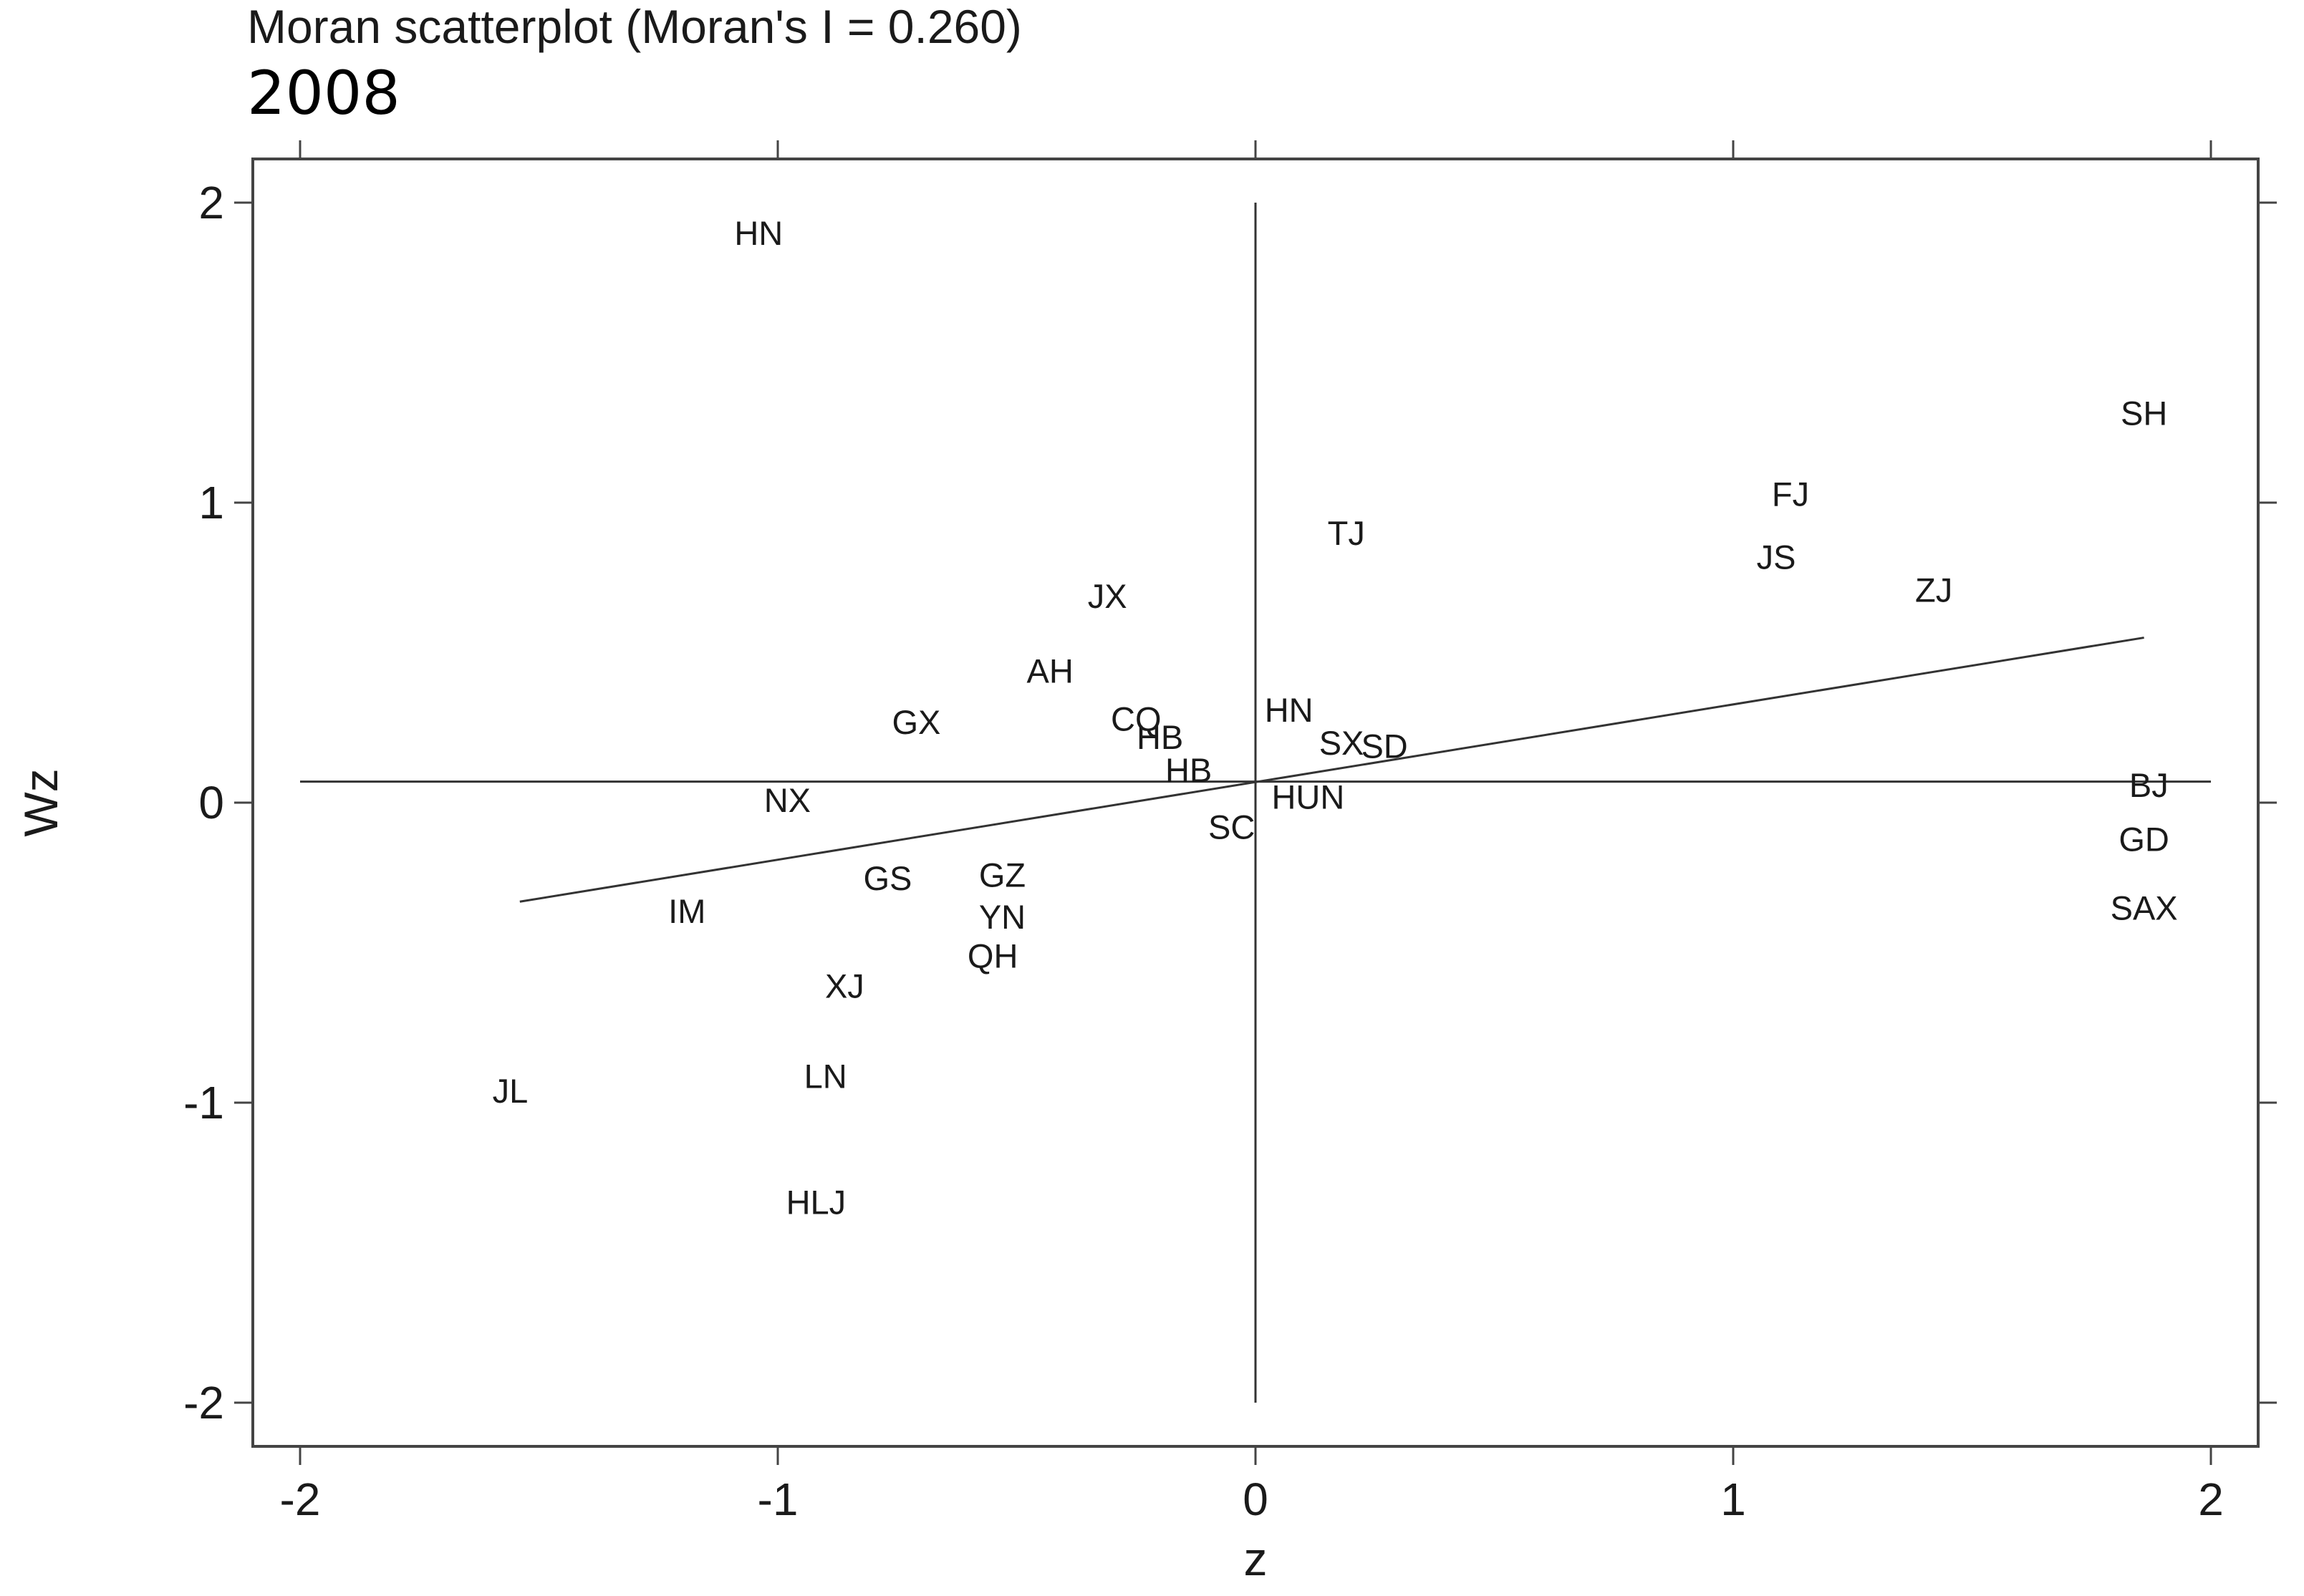  I want to click on point-label-bj: BJ, so click(2149, 785).